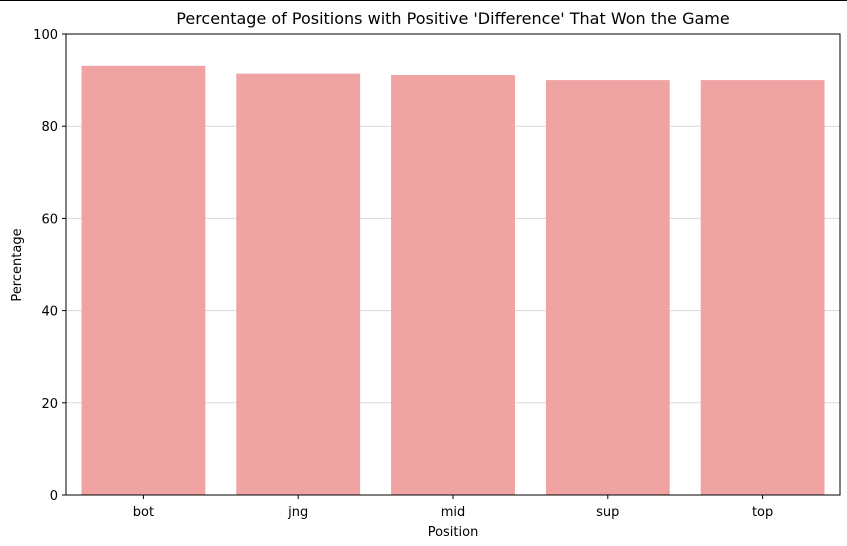 This screenshot has width=847, height=546. I want to click on bar-bot, so click(143, 280).